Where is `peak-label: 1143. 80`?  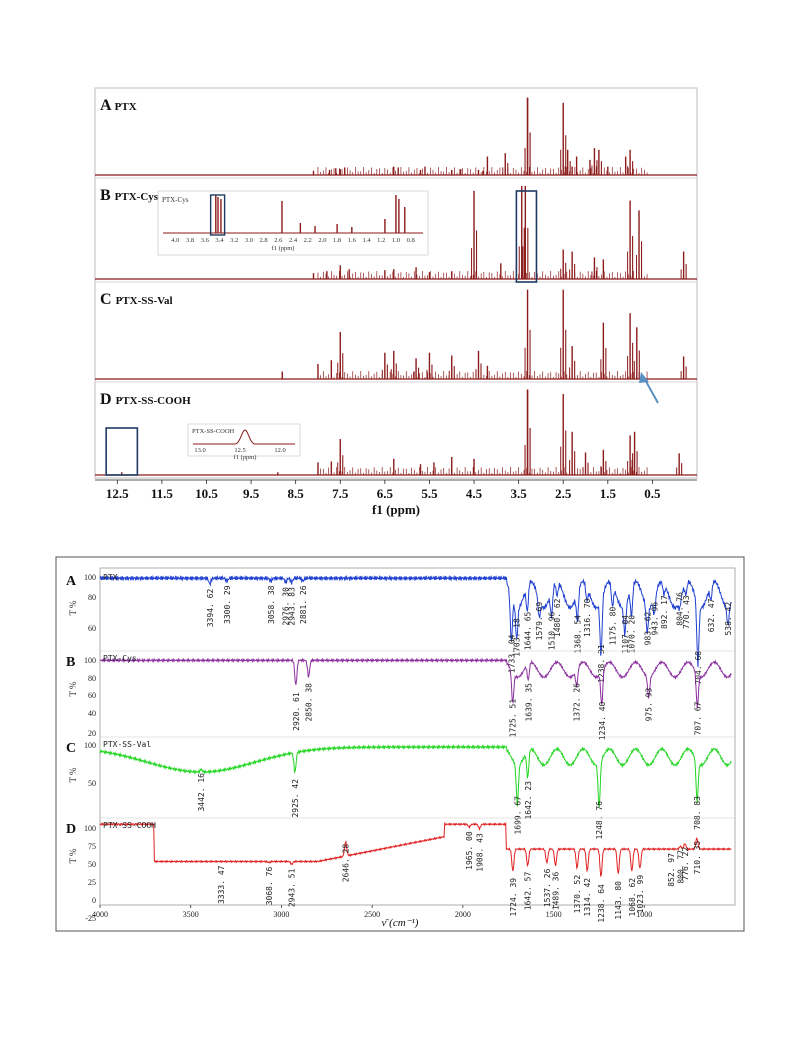
peak-label: 1143. 80 is located at coordinates (618, 900).